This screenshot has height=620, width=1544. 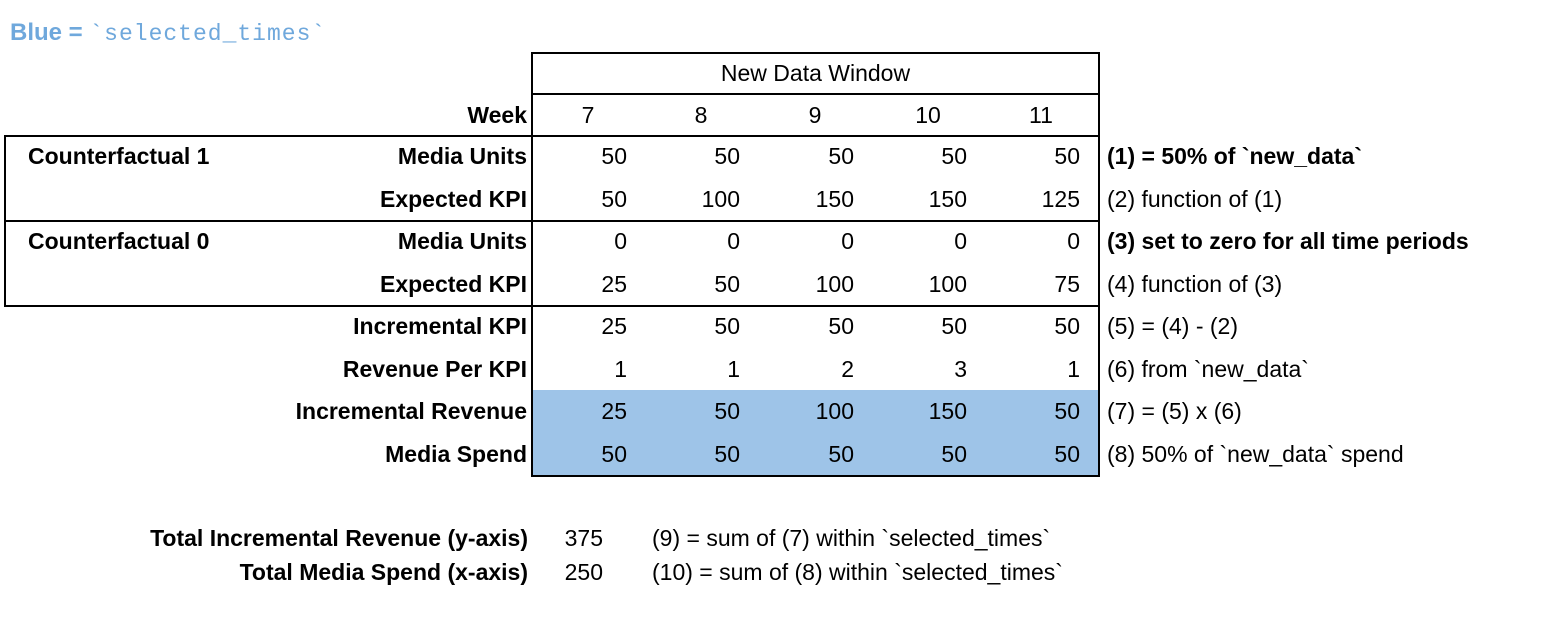 What do you see at coordinates (434, 368) in the screenshot?
I see `row-label: Revenue Per KPI` at bounding box center [434, 368].